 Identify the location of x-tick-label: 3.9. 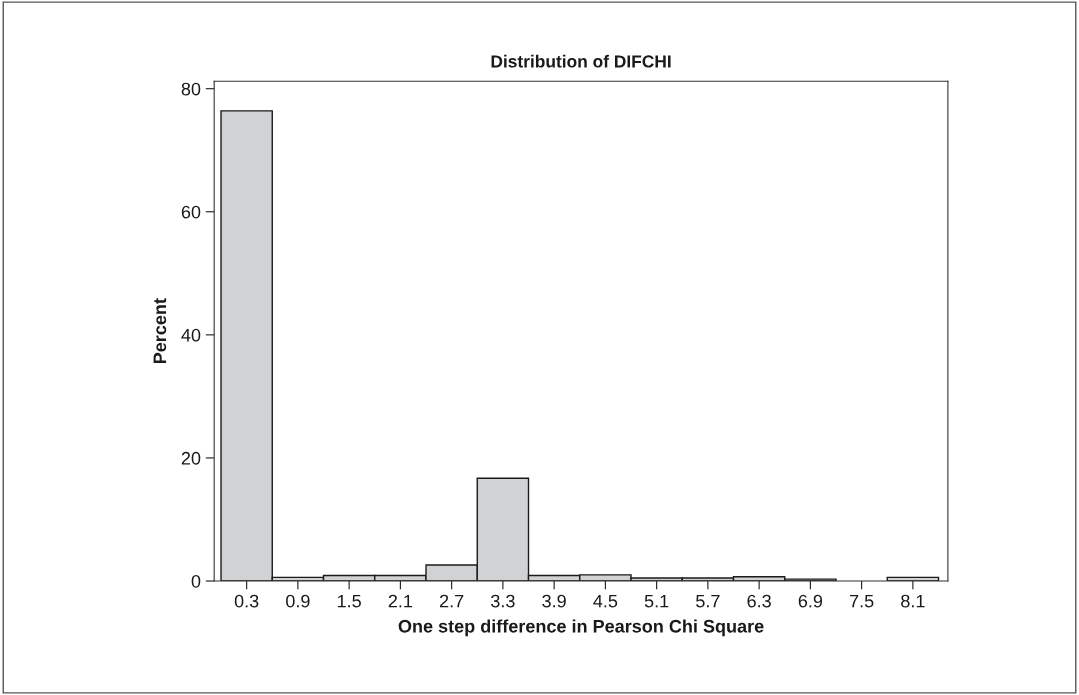
(554, 601).